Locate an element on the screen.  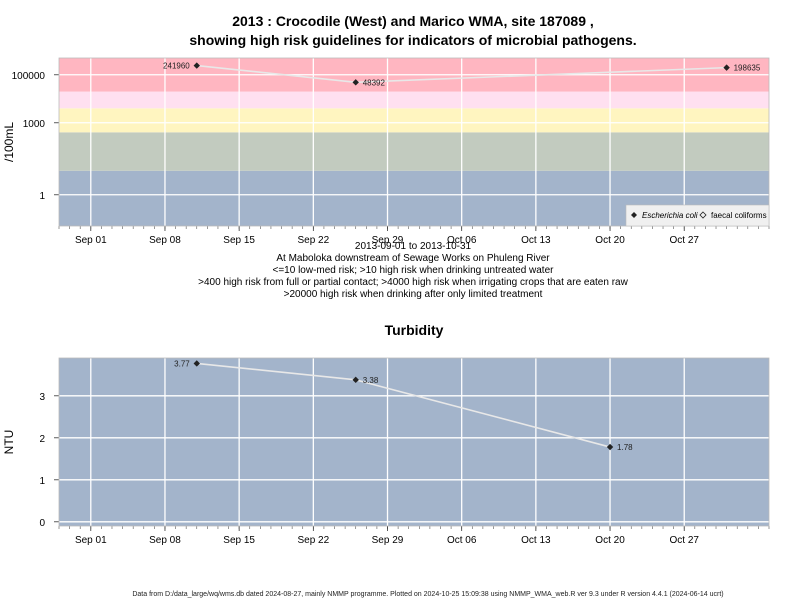
chart1-x-tick-label: Oct 13 is located at coordinates (536, 240).